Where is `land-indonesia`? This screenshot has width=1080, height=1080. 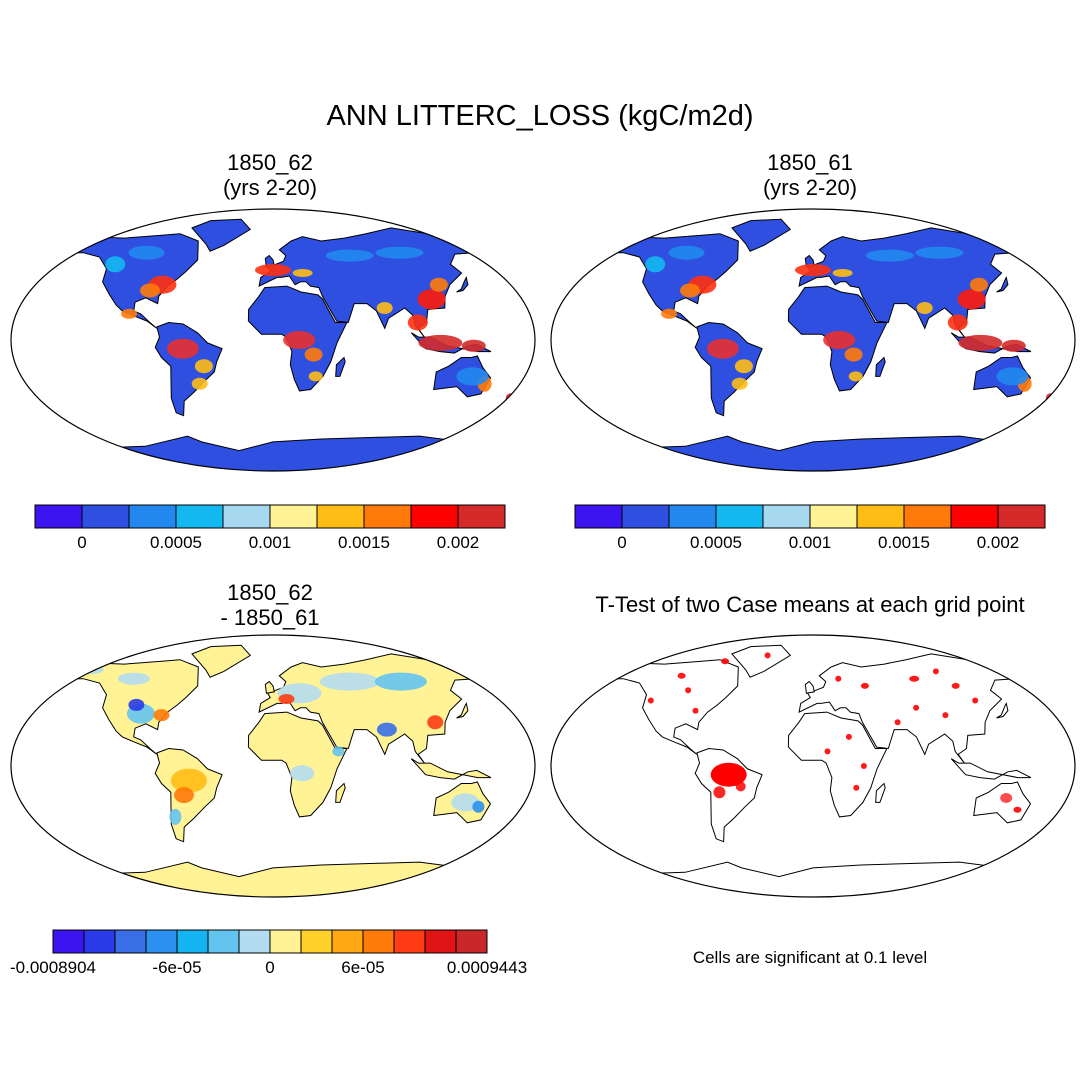
land-indonesia is located at coordinates (451, 769).